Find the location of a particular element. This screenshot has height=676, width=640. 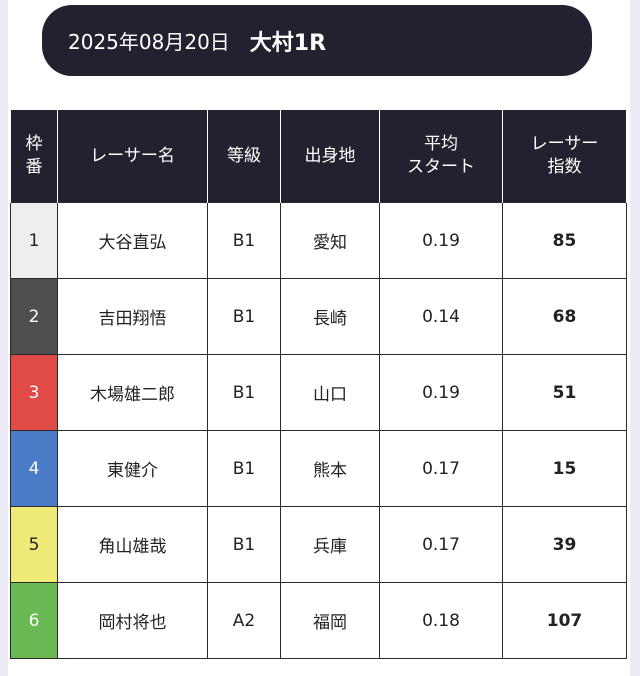

table-row: 6 岡村将也 A2 福岡 0.18 107 is located at coordinates (318, 620).